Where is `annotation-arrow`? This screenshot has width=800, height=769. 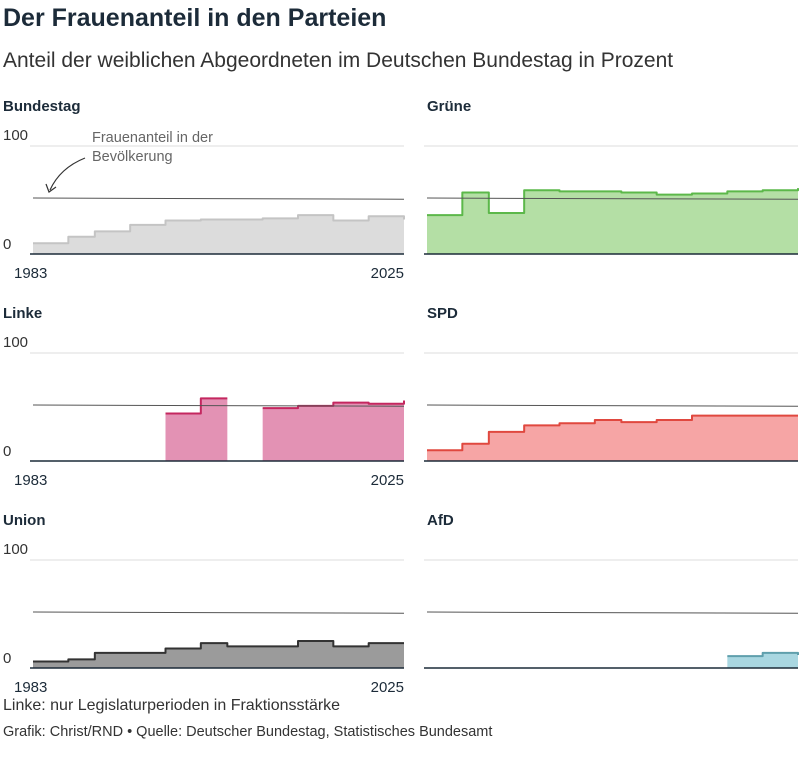
annotation-arrow is located at coordinates (67, 174).